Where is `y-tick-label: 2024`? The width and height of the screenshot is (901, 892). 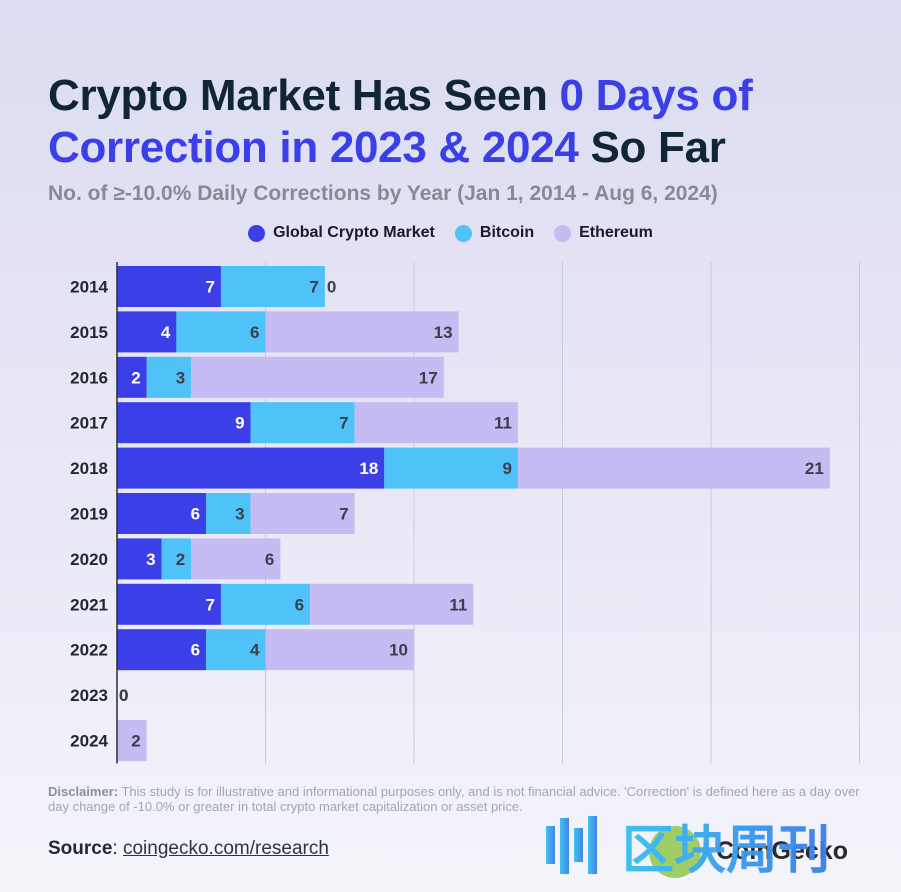 y-tick-label: 2024 is located at coordinates (89, 741).